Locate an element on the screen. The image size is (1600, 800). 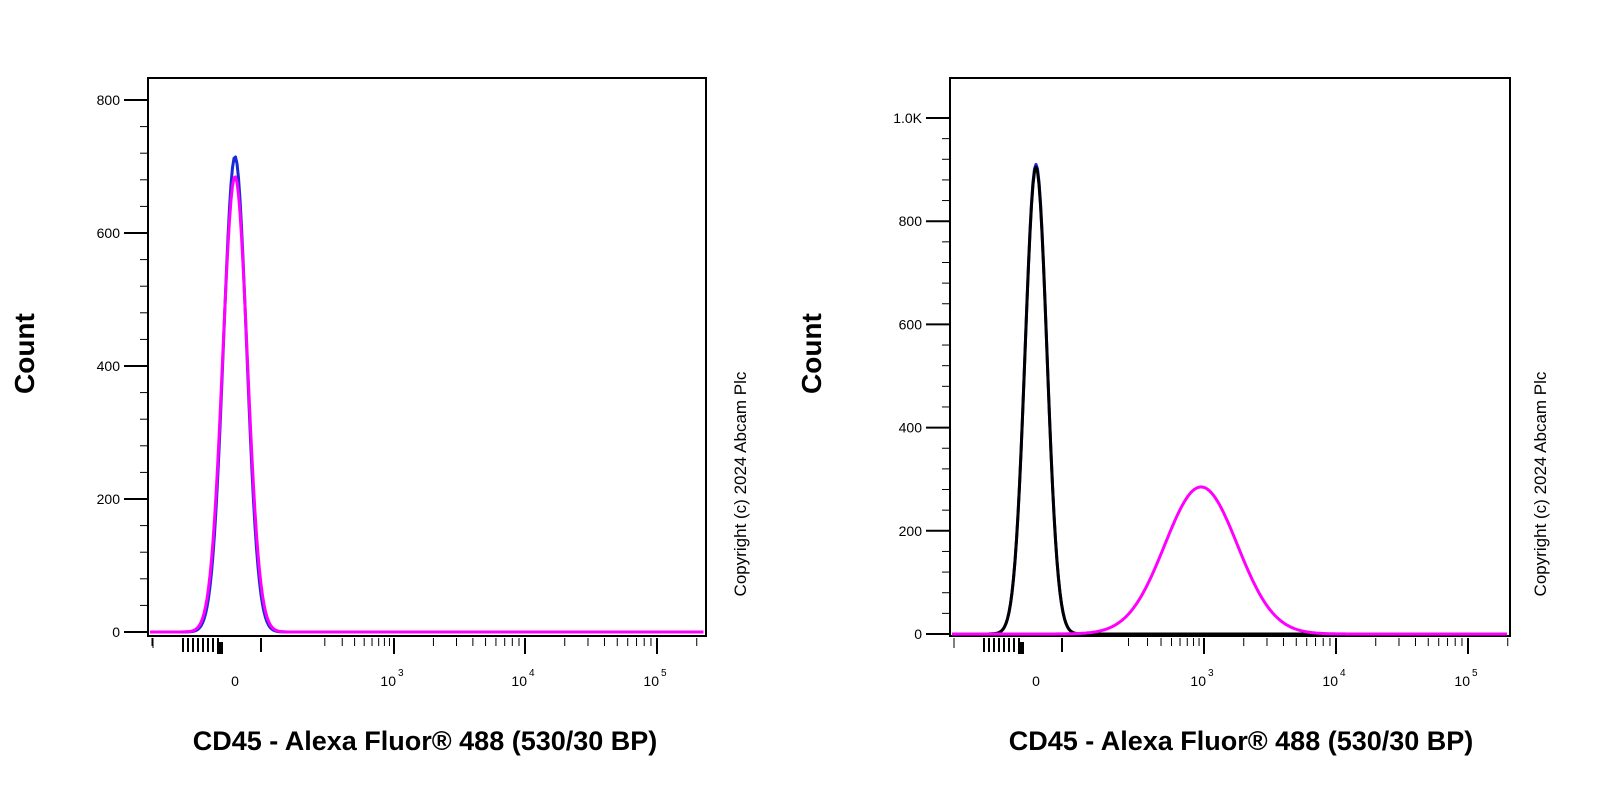
y-tick-label: 1.0K is located at coordinates (907, 118).